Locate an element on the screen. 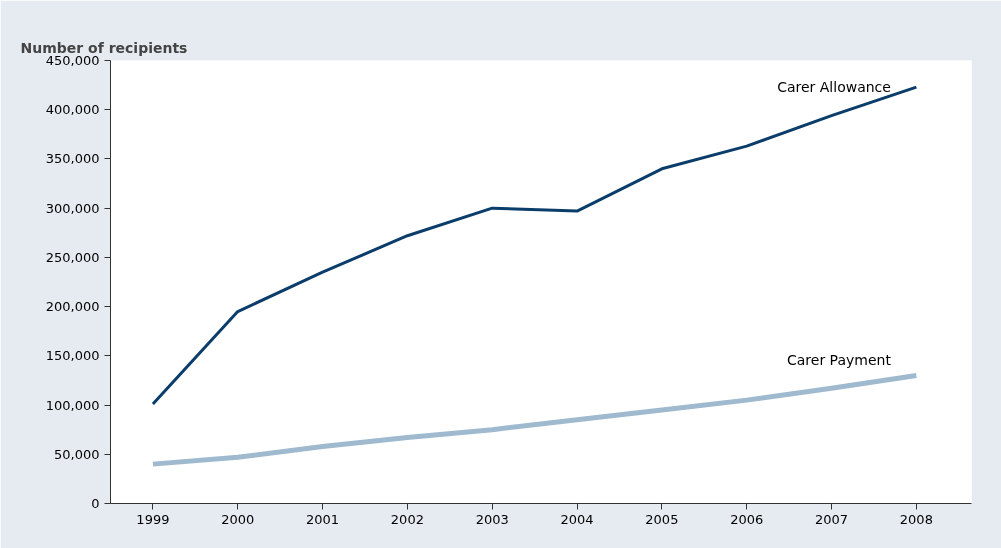 This screenshot has width=1001, height=548. x-tick-label: 2007 is located at coordinates (831, 519).